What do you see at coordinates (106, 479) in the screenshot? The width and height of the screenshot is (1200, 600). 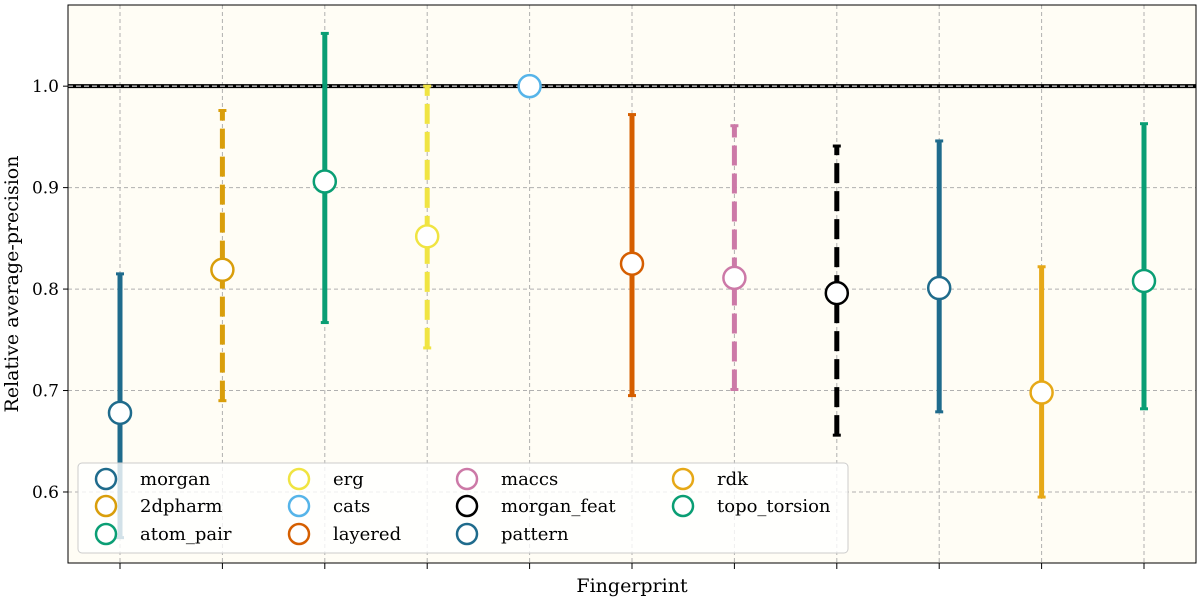 I see `legend-marker-morgan` at bounding box center [106, 479].